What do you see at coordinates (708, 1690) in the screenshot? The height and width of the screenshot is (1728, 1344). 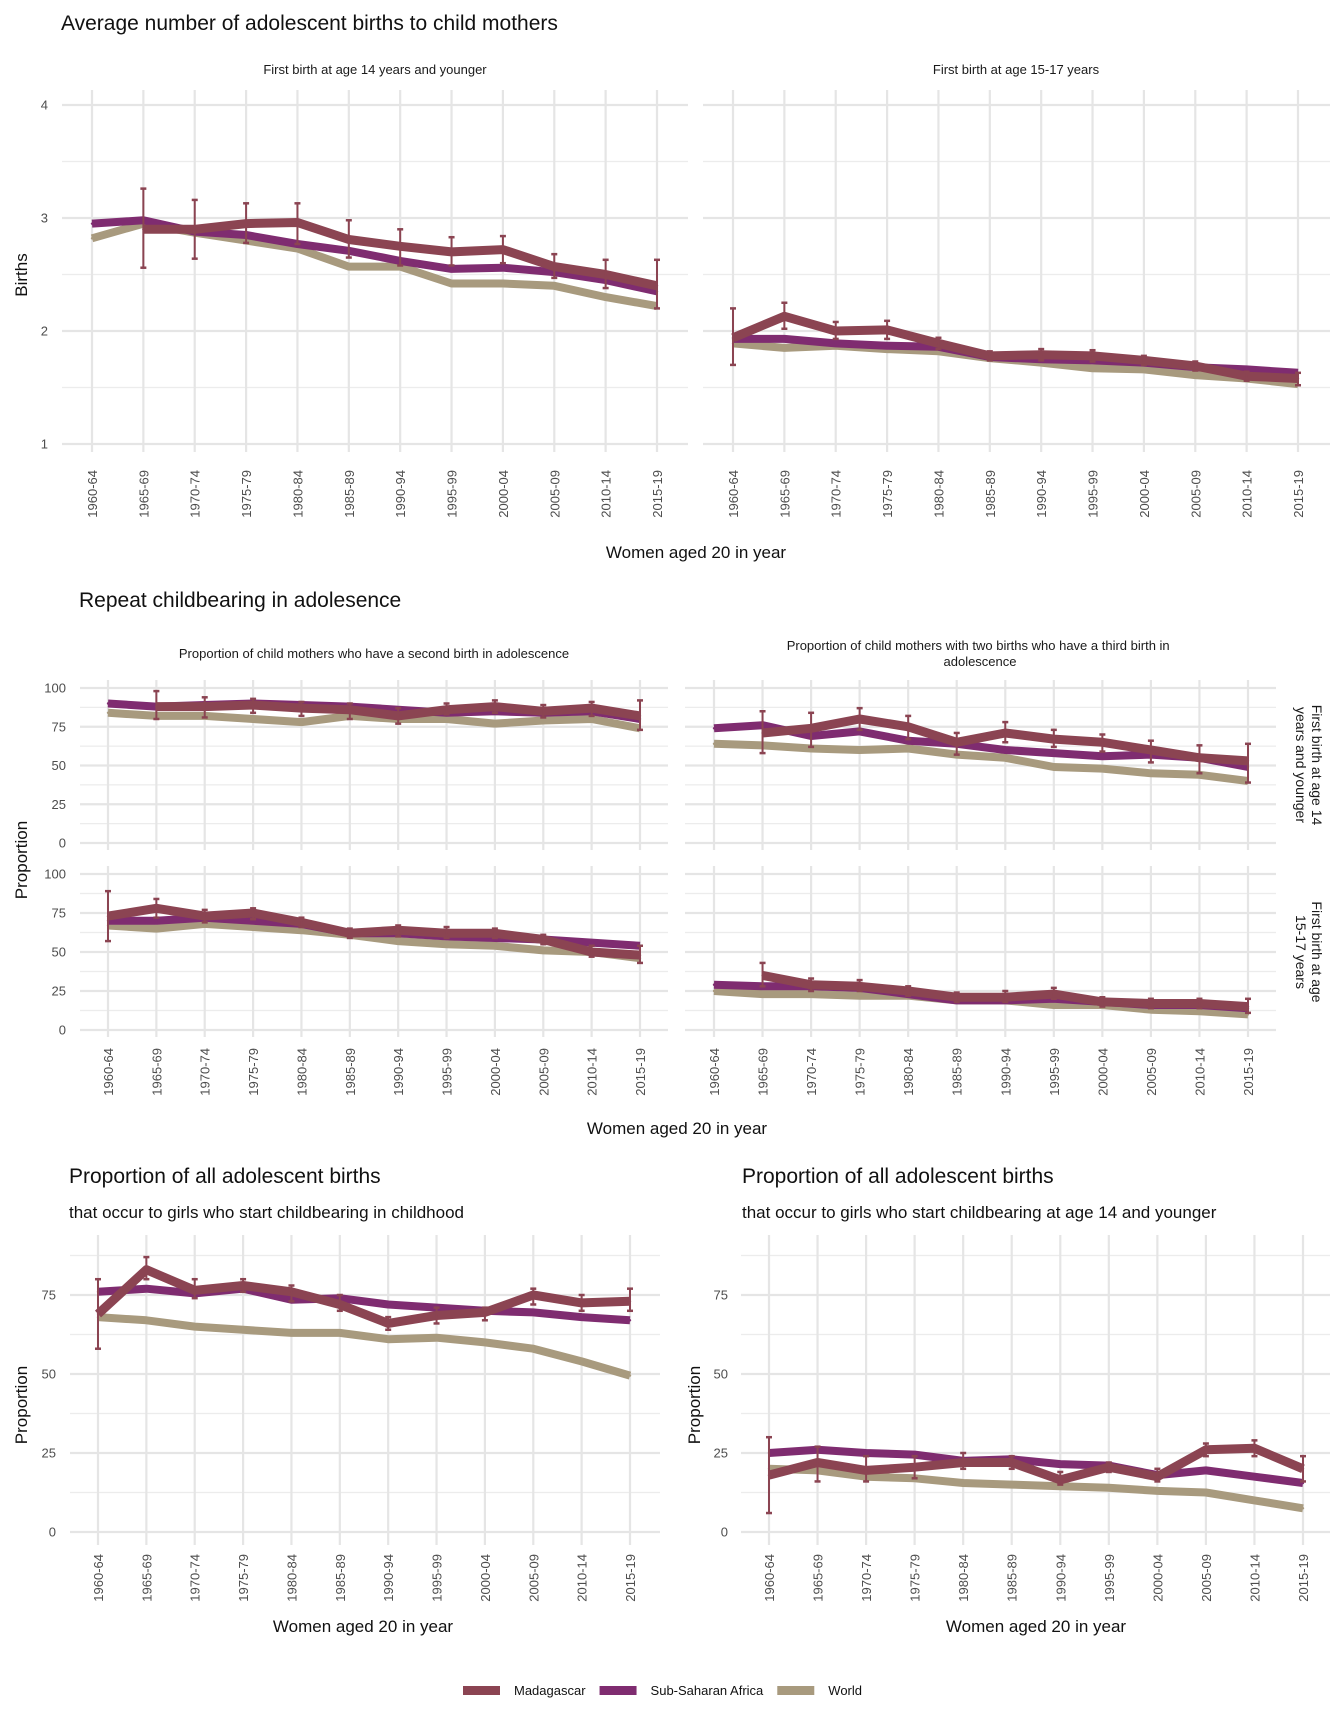 I see `legend-label: Sub-Saharan Africa` at bounding box center [708, 1690].